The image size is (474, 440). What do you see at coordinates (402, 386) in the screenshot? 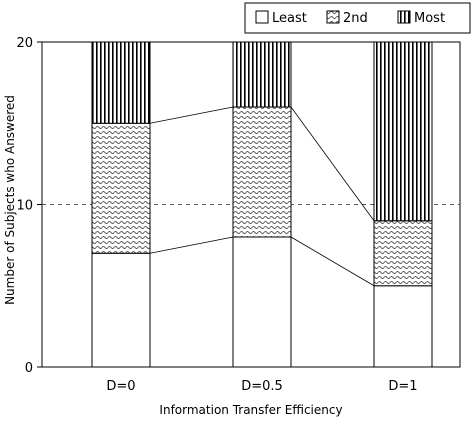
I see `x-tick-label: D=1` at bounding box center [402, 386].